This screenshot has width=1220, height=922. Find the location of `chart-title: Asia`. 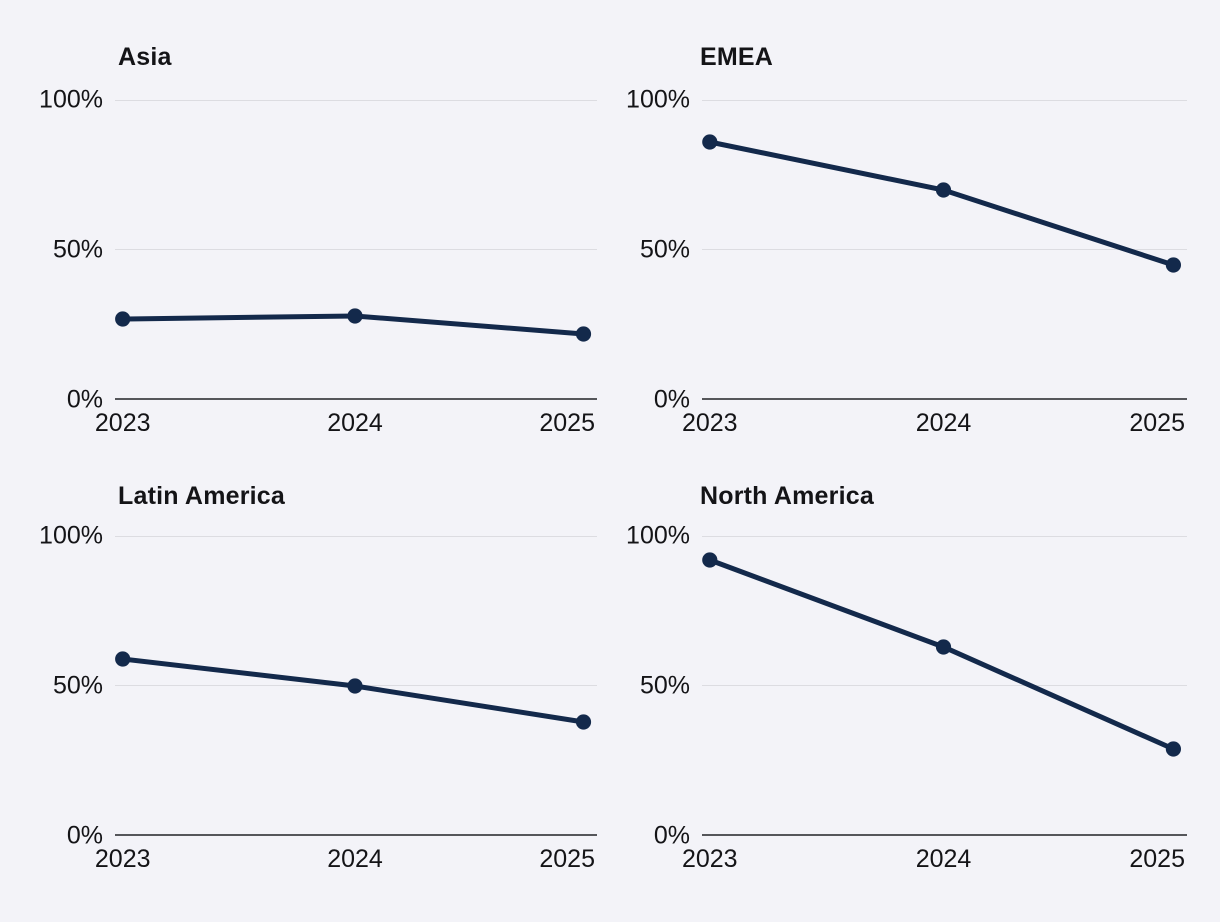

chart-title: Asia is located at coordinates (145, 57).